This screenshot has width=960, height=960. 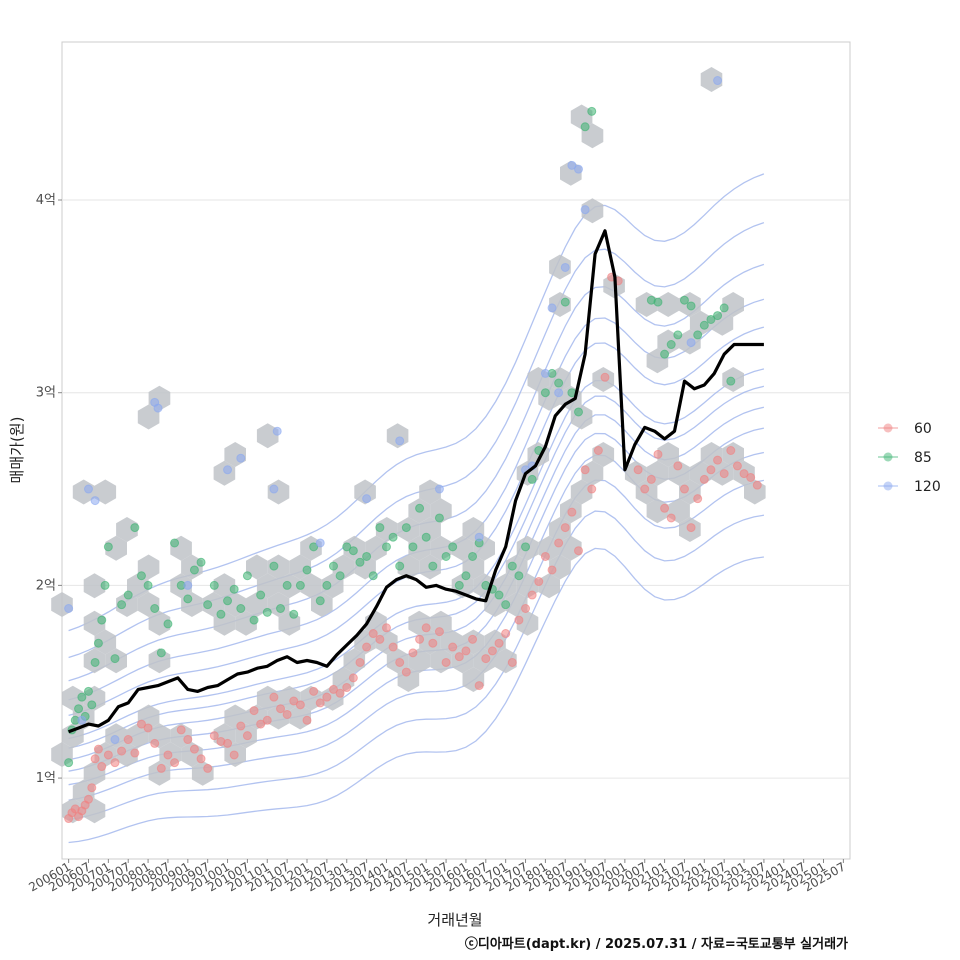 What do you see at coordinates (923, 458) in the screenshot?
I see `legend-label: 85` at bounding box center [923, 458].